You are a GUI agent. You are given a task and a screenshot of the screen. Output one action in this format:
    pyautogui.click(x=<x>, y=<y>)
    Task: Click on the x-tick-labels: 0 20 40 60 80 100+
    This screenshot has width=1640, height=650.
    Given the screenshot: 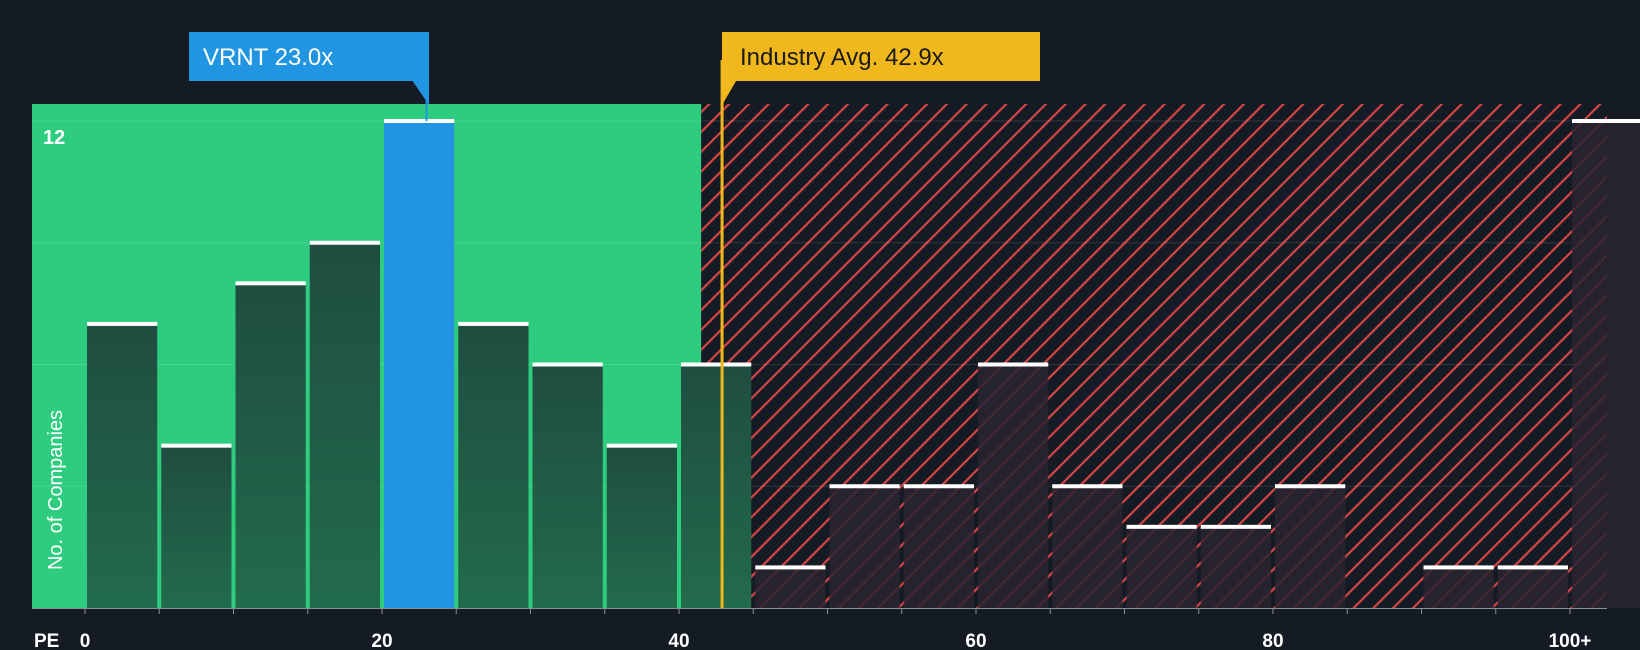 What is the action you would take?
    pyautogui.click(x=836, y=640)
    